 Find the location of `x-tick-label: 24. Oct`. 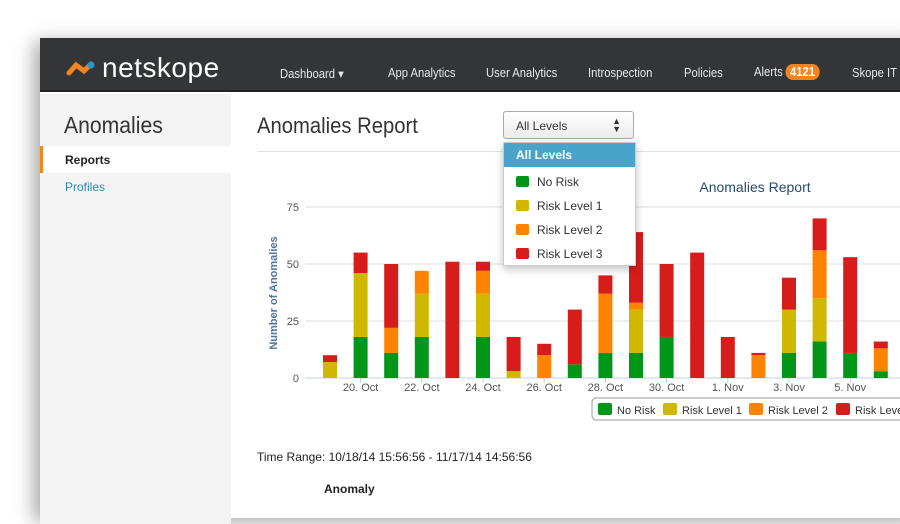

x-tick-label: 24. Oct is located at coordinates (482, 388).